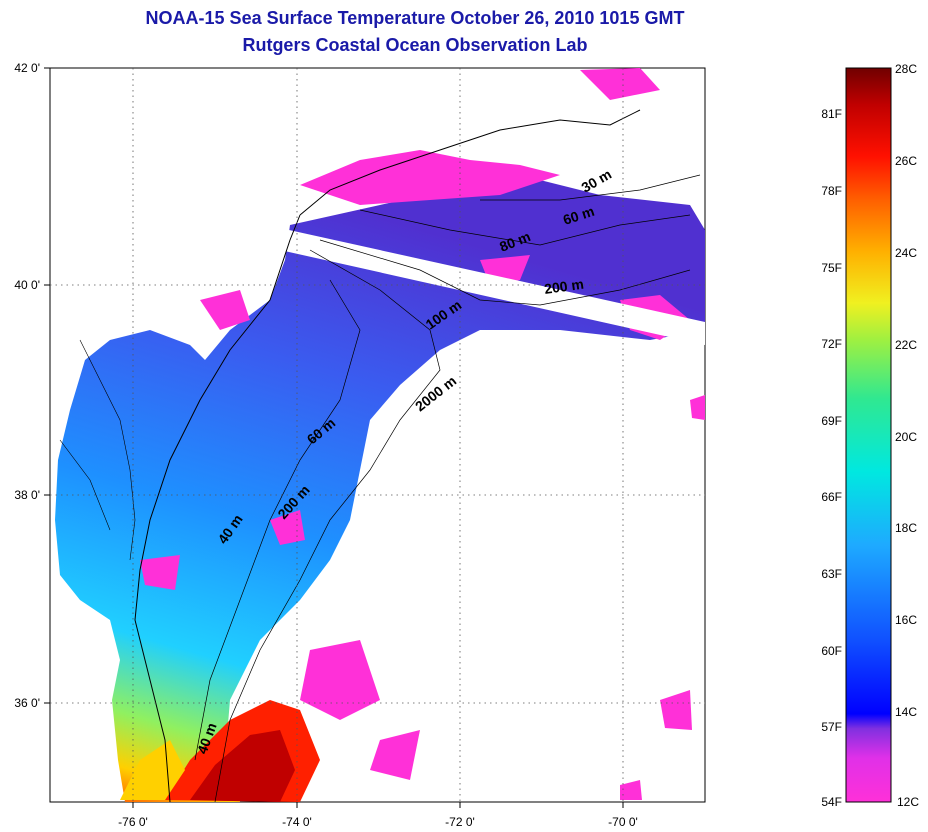 This screenshot has width=928, height=832. I want to click on lat-tick-label: 42 0', so click(27, 68).